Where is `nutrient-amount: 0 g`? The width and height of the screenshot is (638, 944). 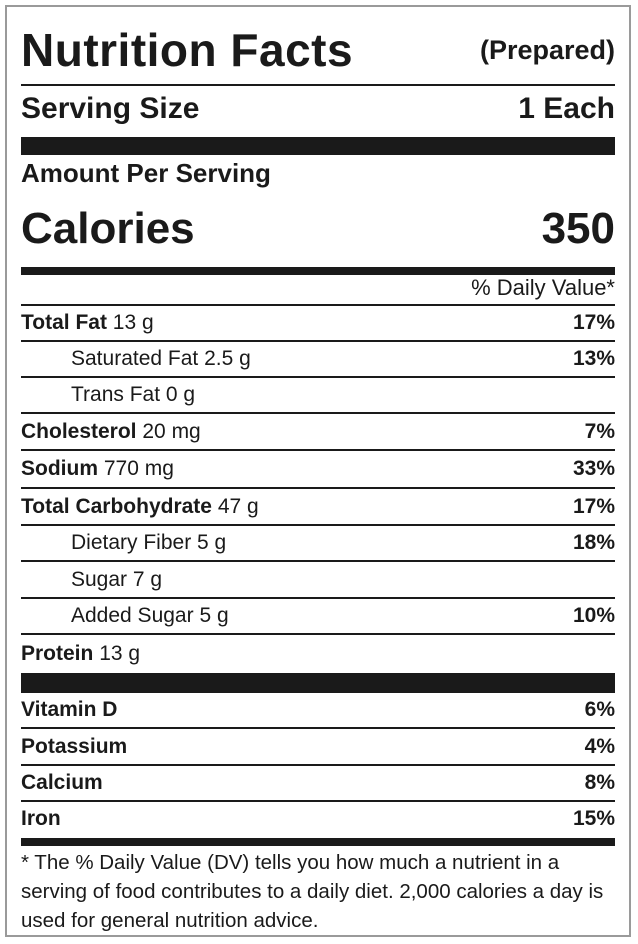 nutrient-amount: 0 g is located at coordinates (180, 394).